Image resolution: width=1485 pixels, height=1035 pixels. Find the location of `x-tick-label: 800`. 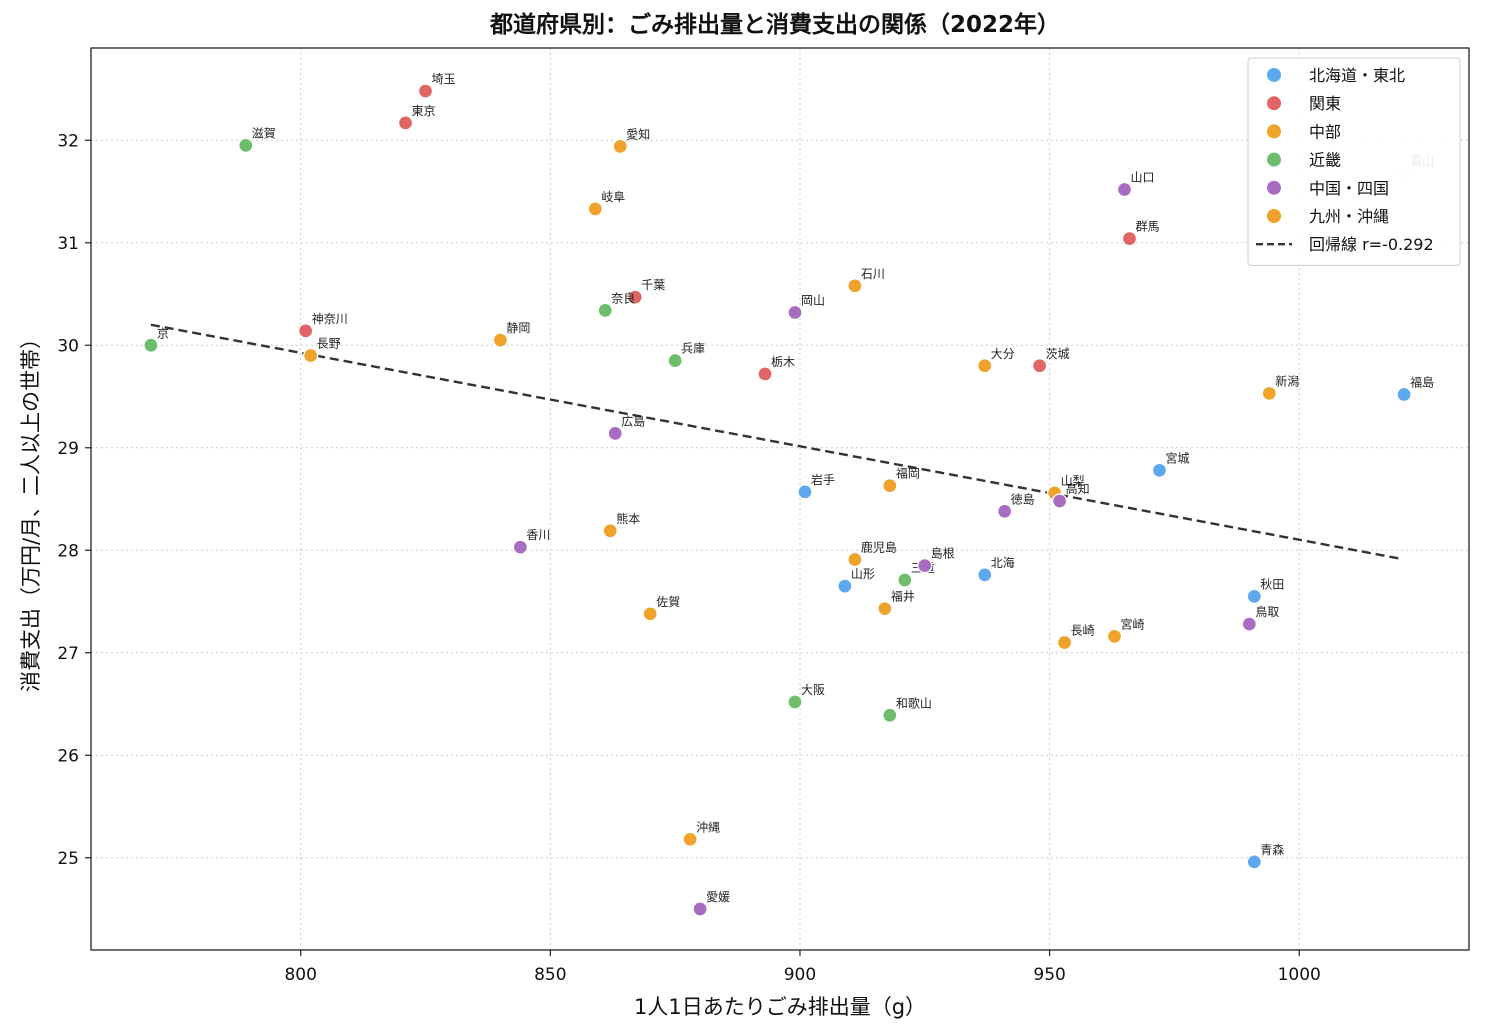

x-tick-label: 800 is located at coordinates (300, 975).